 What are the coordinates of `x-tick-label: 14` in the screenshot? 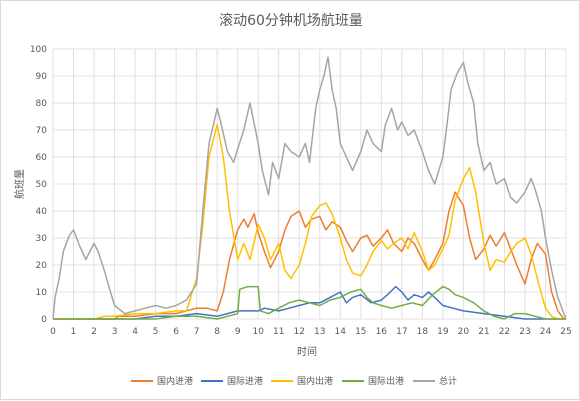 It's located at (341, 332).